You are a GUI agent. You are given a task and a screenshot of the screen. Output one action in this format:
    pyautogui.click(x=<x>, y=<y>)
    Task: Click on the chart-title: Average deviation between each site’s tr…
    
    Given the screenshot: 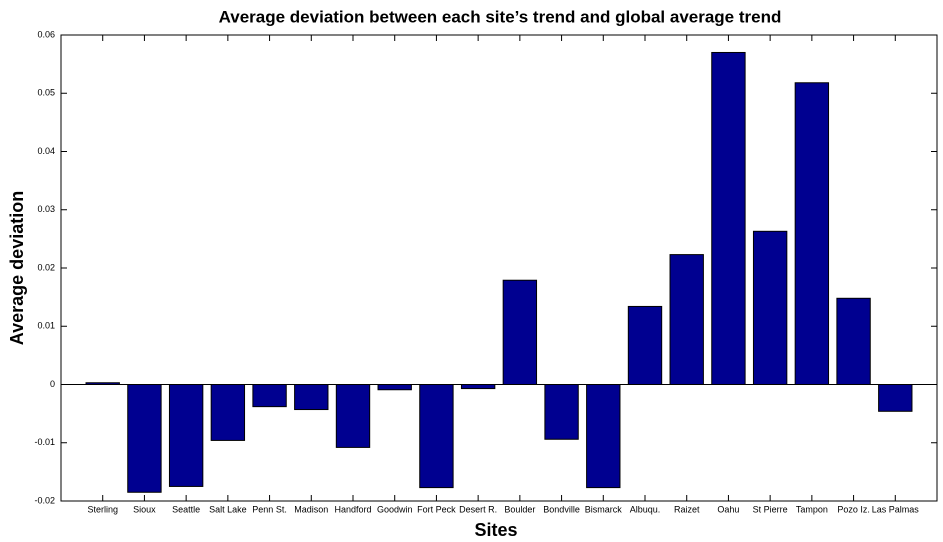 What is the action you would take?
    pyautogui.click(x=500, y=16)
    